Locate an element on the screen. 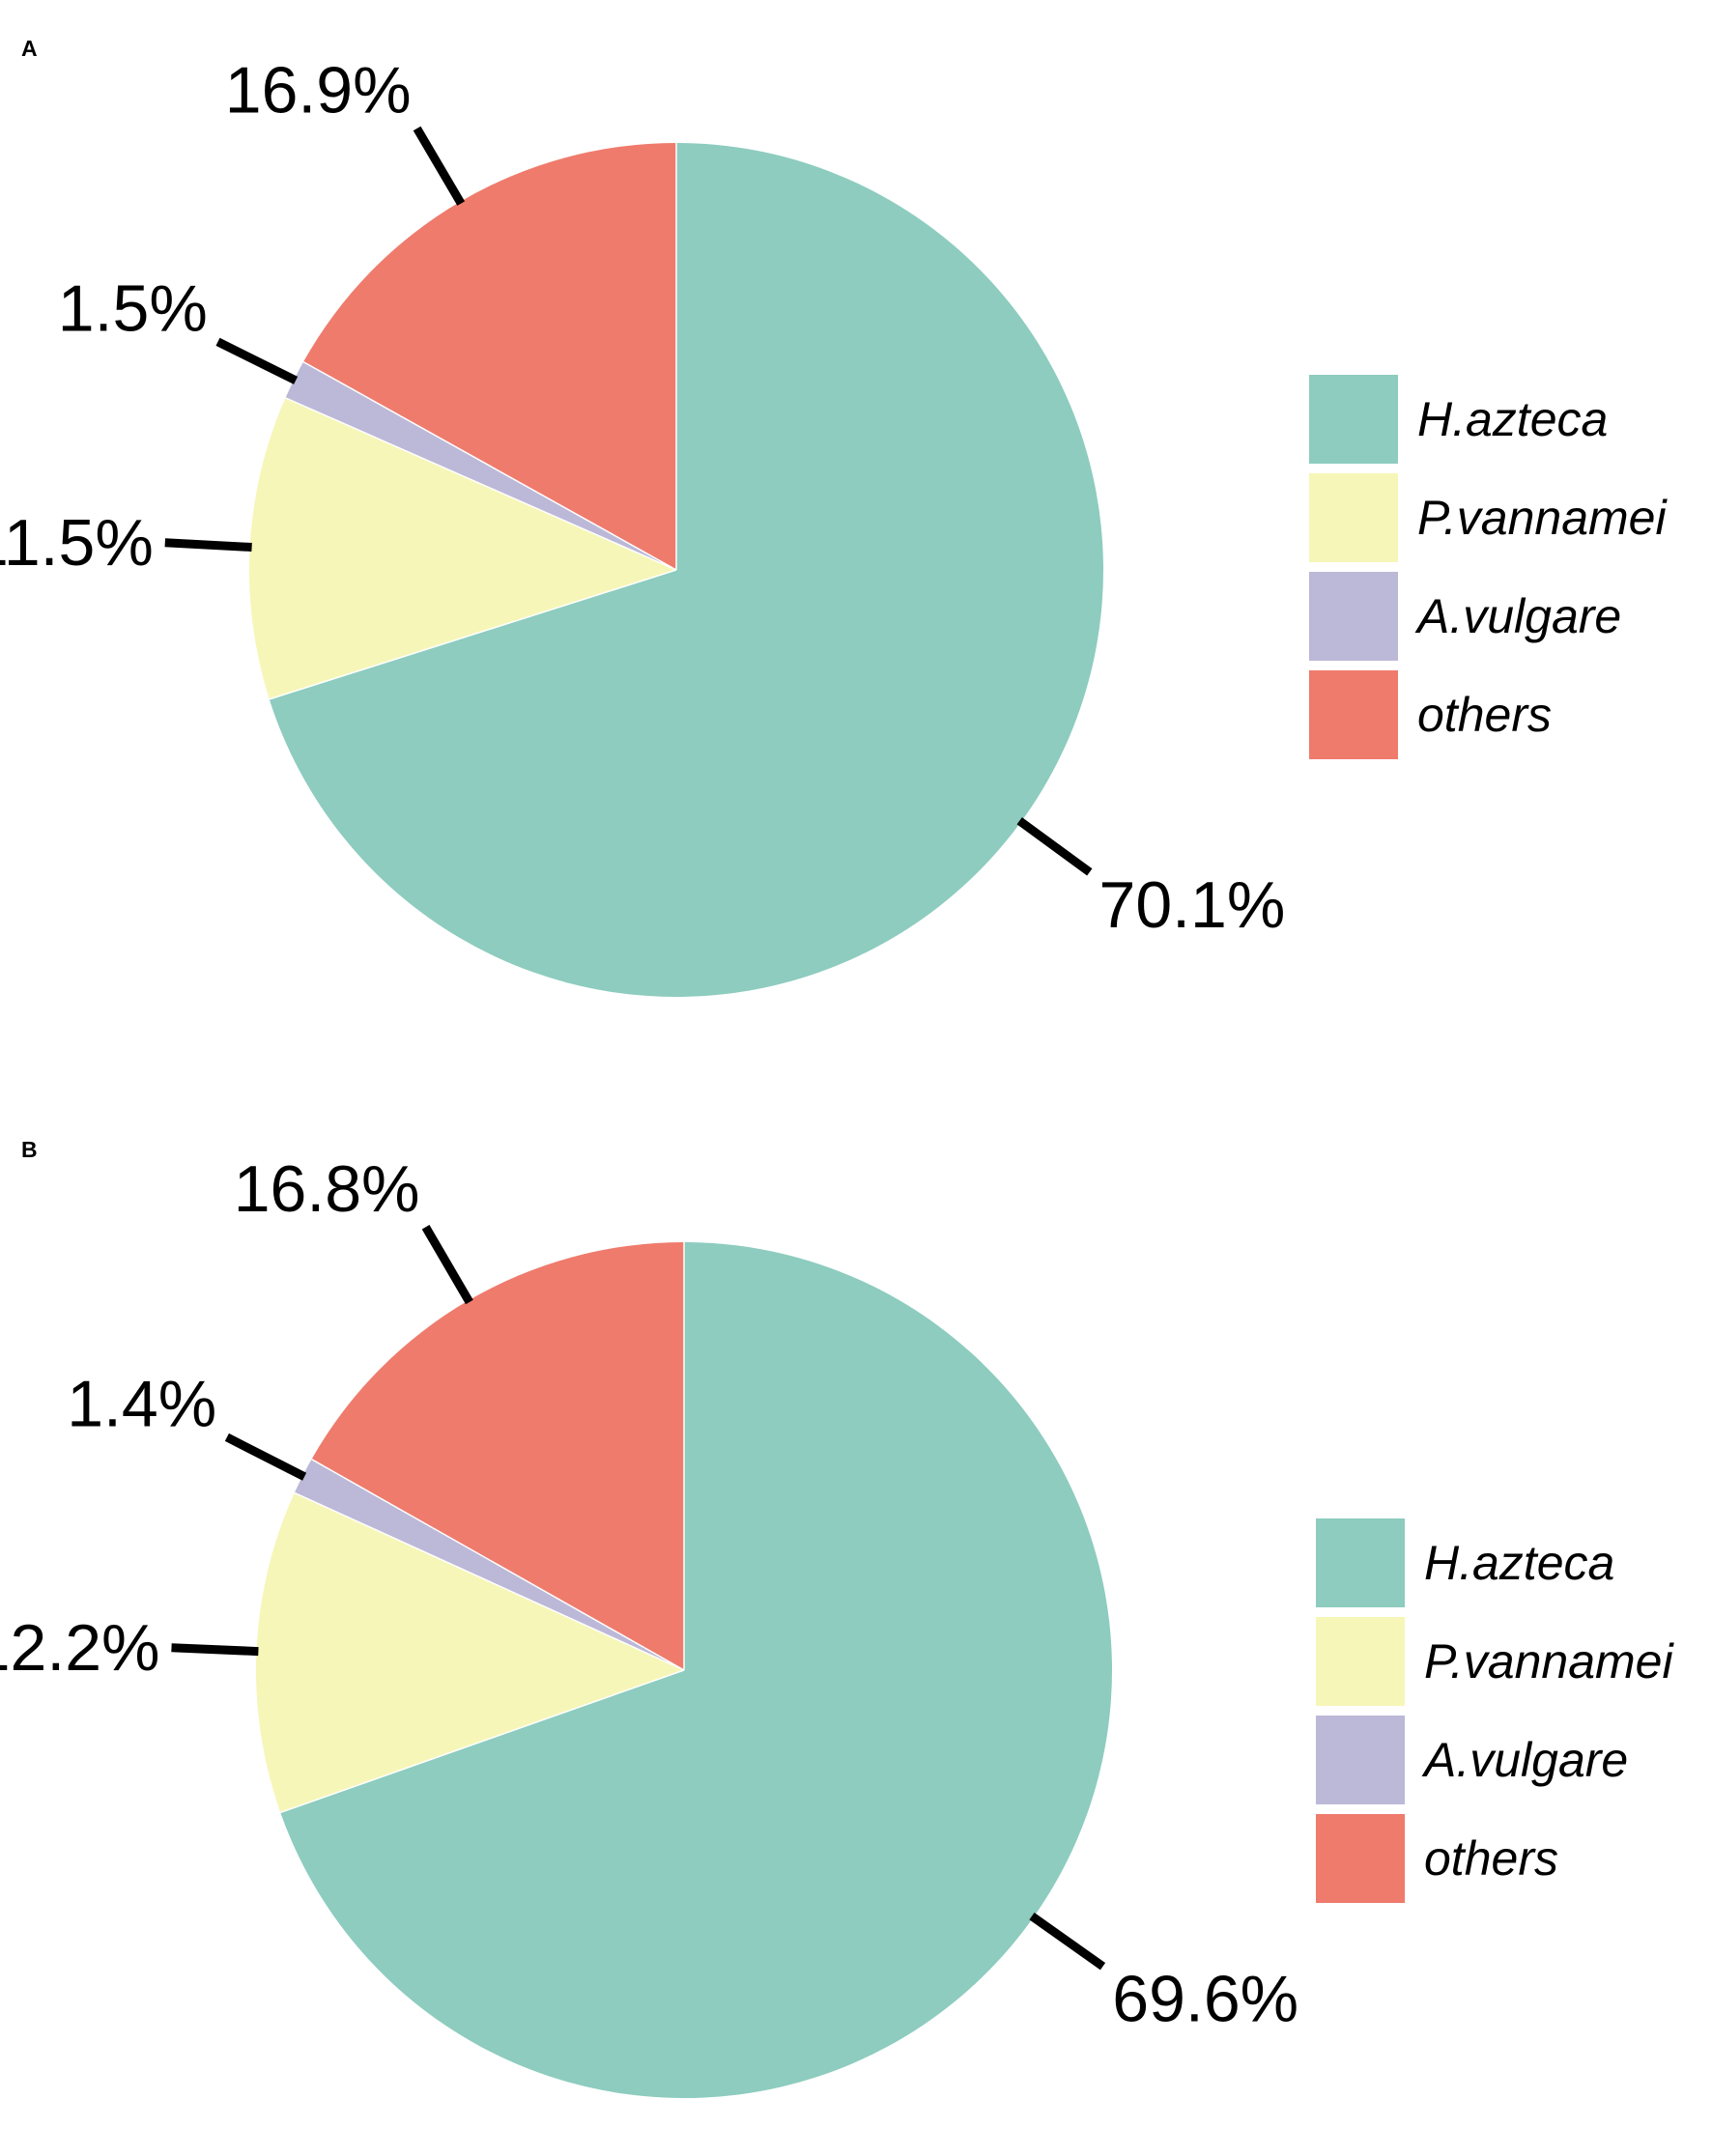 This screenshot has width=1712, height=2156. slice-label: 1.4% is located at coordinates (141, 1404).